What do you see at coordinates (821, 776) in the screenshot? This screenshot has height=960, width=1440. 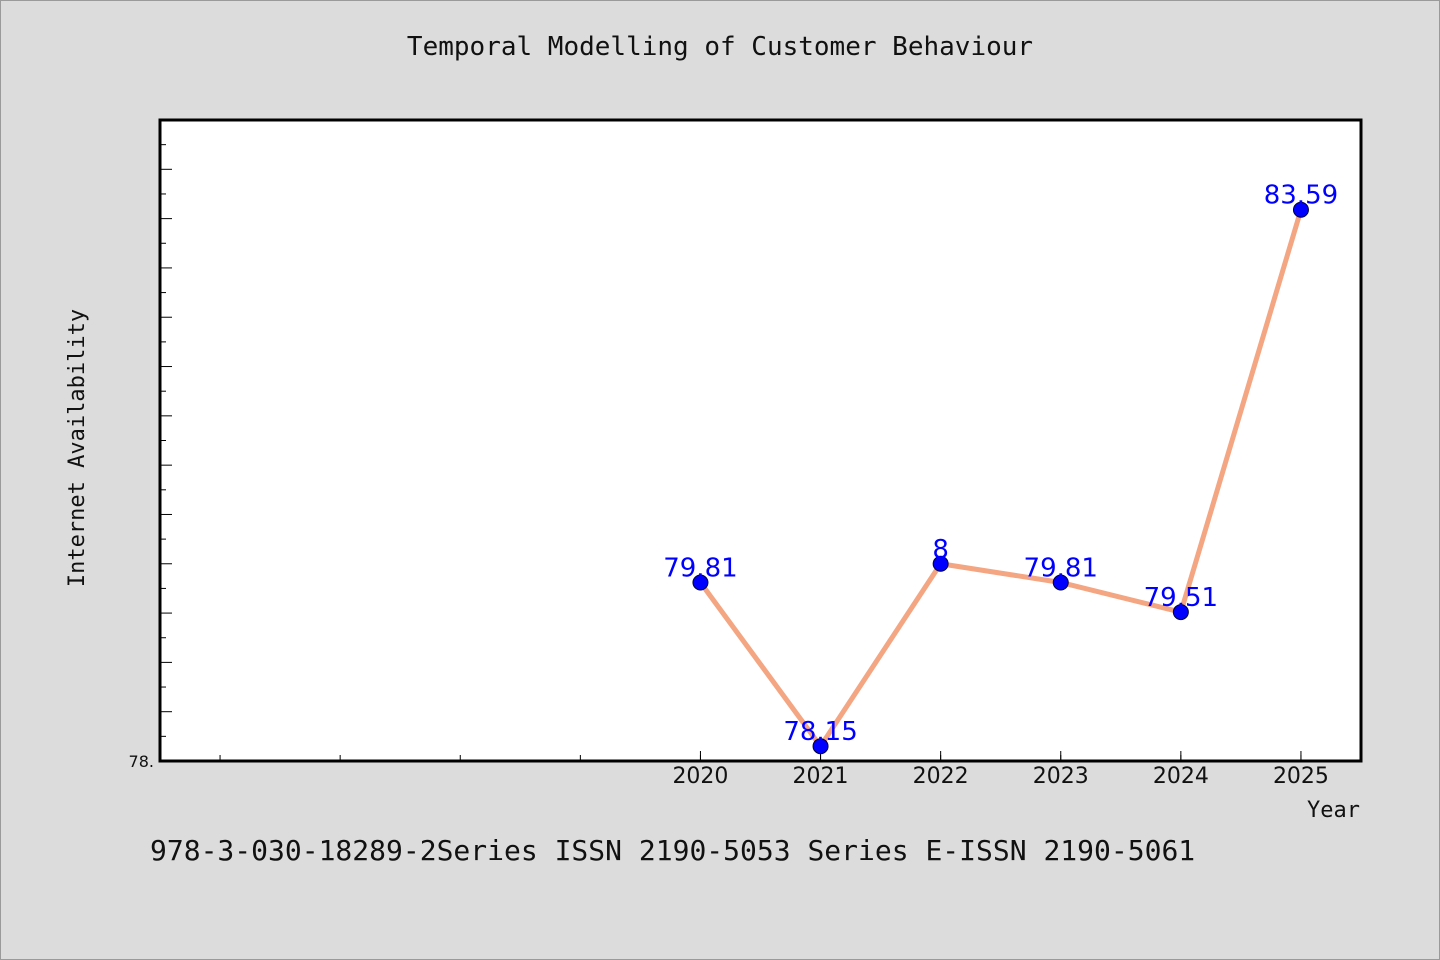 I see `x-tick-label: 2021` at bounding box center [821, 776].